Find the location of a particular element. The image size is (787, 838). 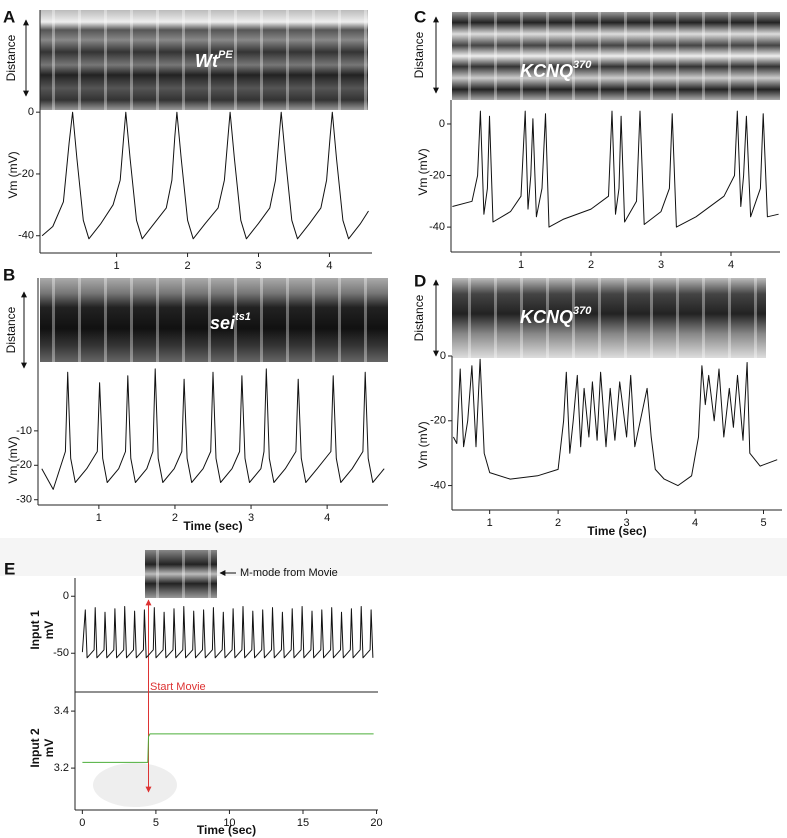

blob is located at coordinates (135, 785).